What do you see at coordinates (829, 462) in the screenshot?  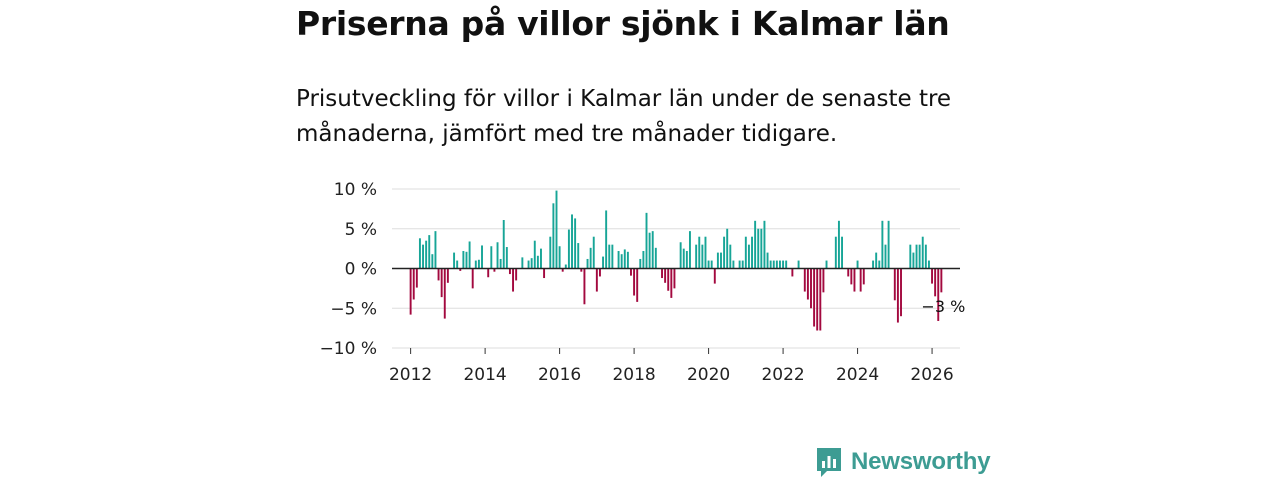 I see `newsworthy-logo-icon` at bounding box center [829, 462].